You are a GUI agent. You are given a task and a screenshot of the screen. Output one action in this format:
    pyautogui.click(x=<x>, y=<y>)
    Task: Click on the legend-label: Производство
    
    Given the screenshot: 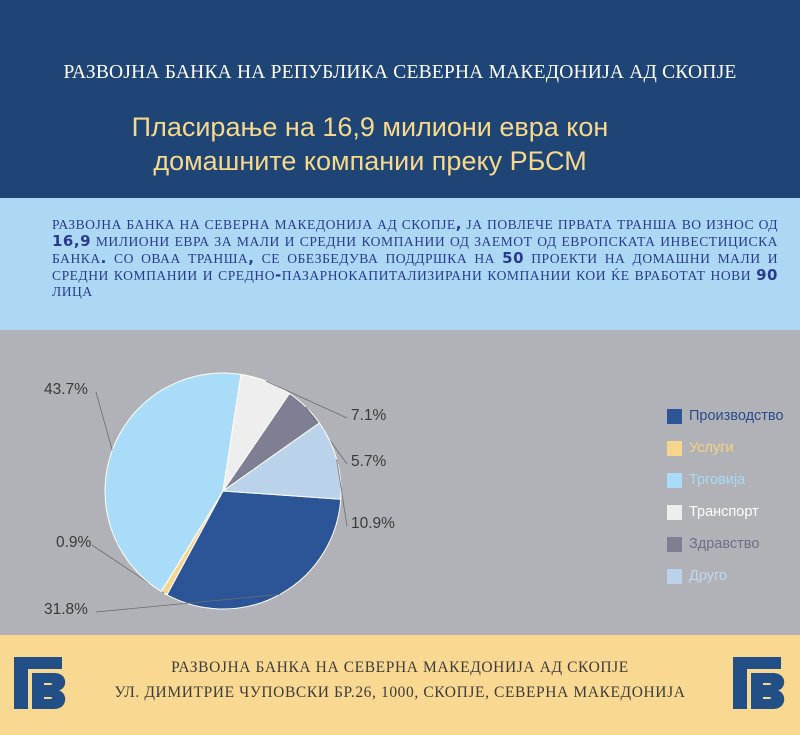 What is the action you would take?
    pyautogui.click(x=736, y=416)
    